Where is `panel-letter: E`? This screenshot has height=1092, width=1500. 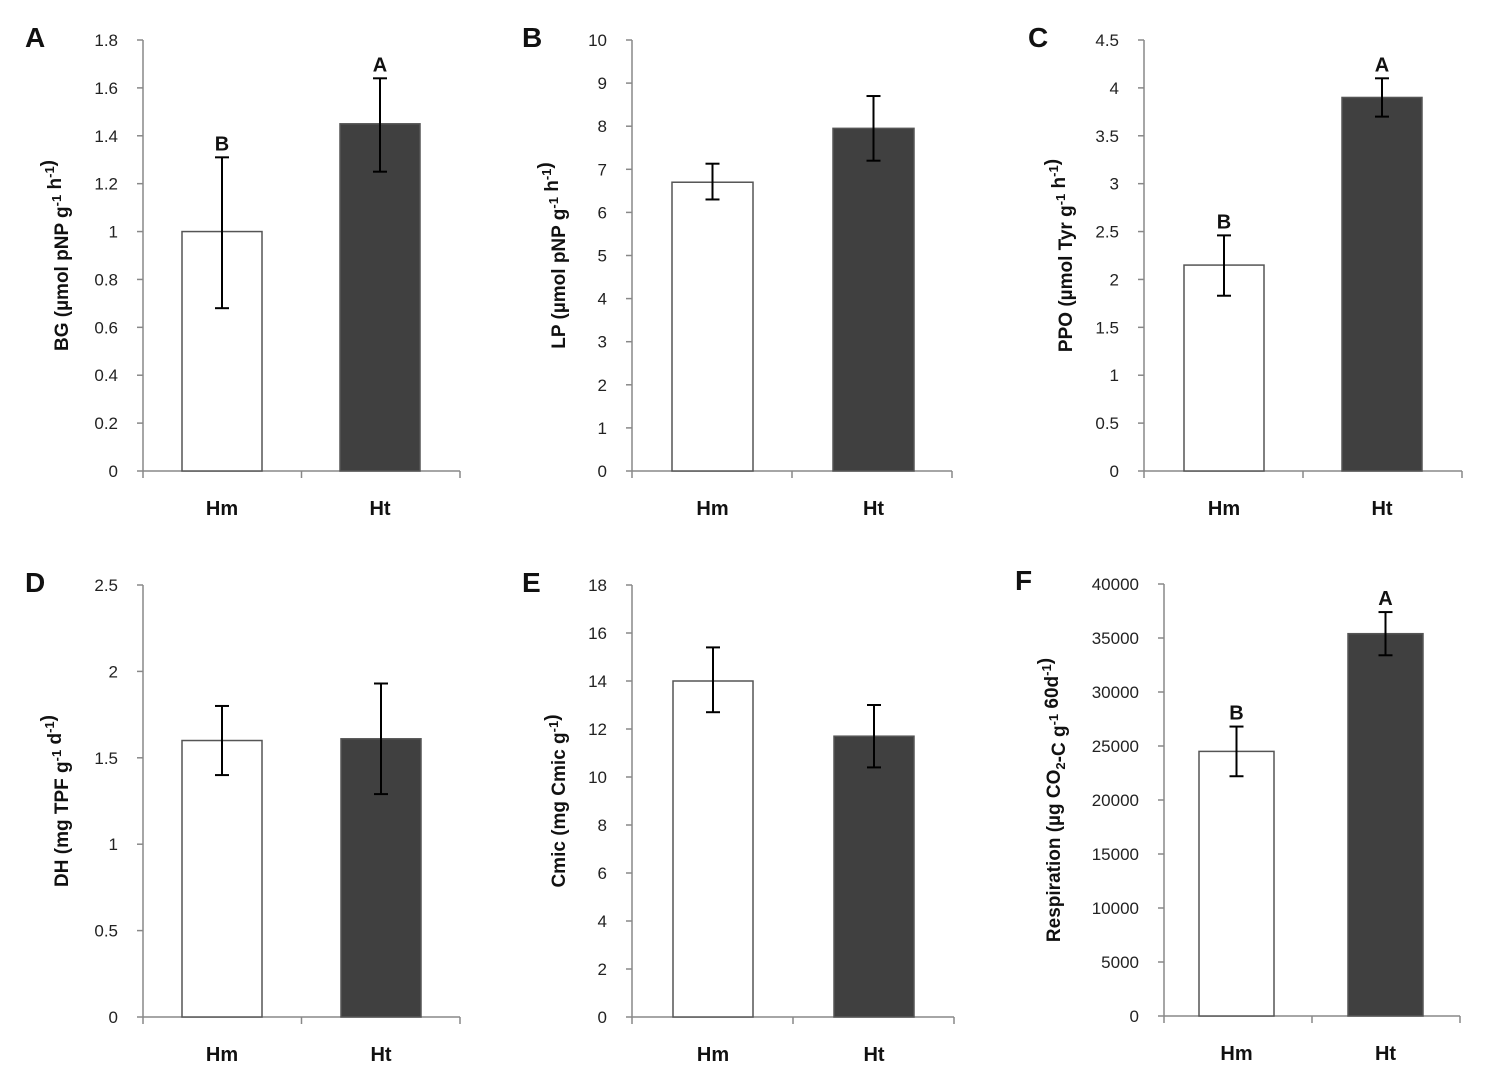 panel-letter: E is located at coordinates (531, 582).